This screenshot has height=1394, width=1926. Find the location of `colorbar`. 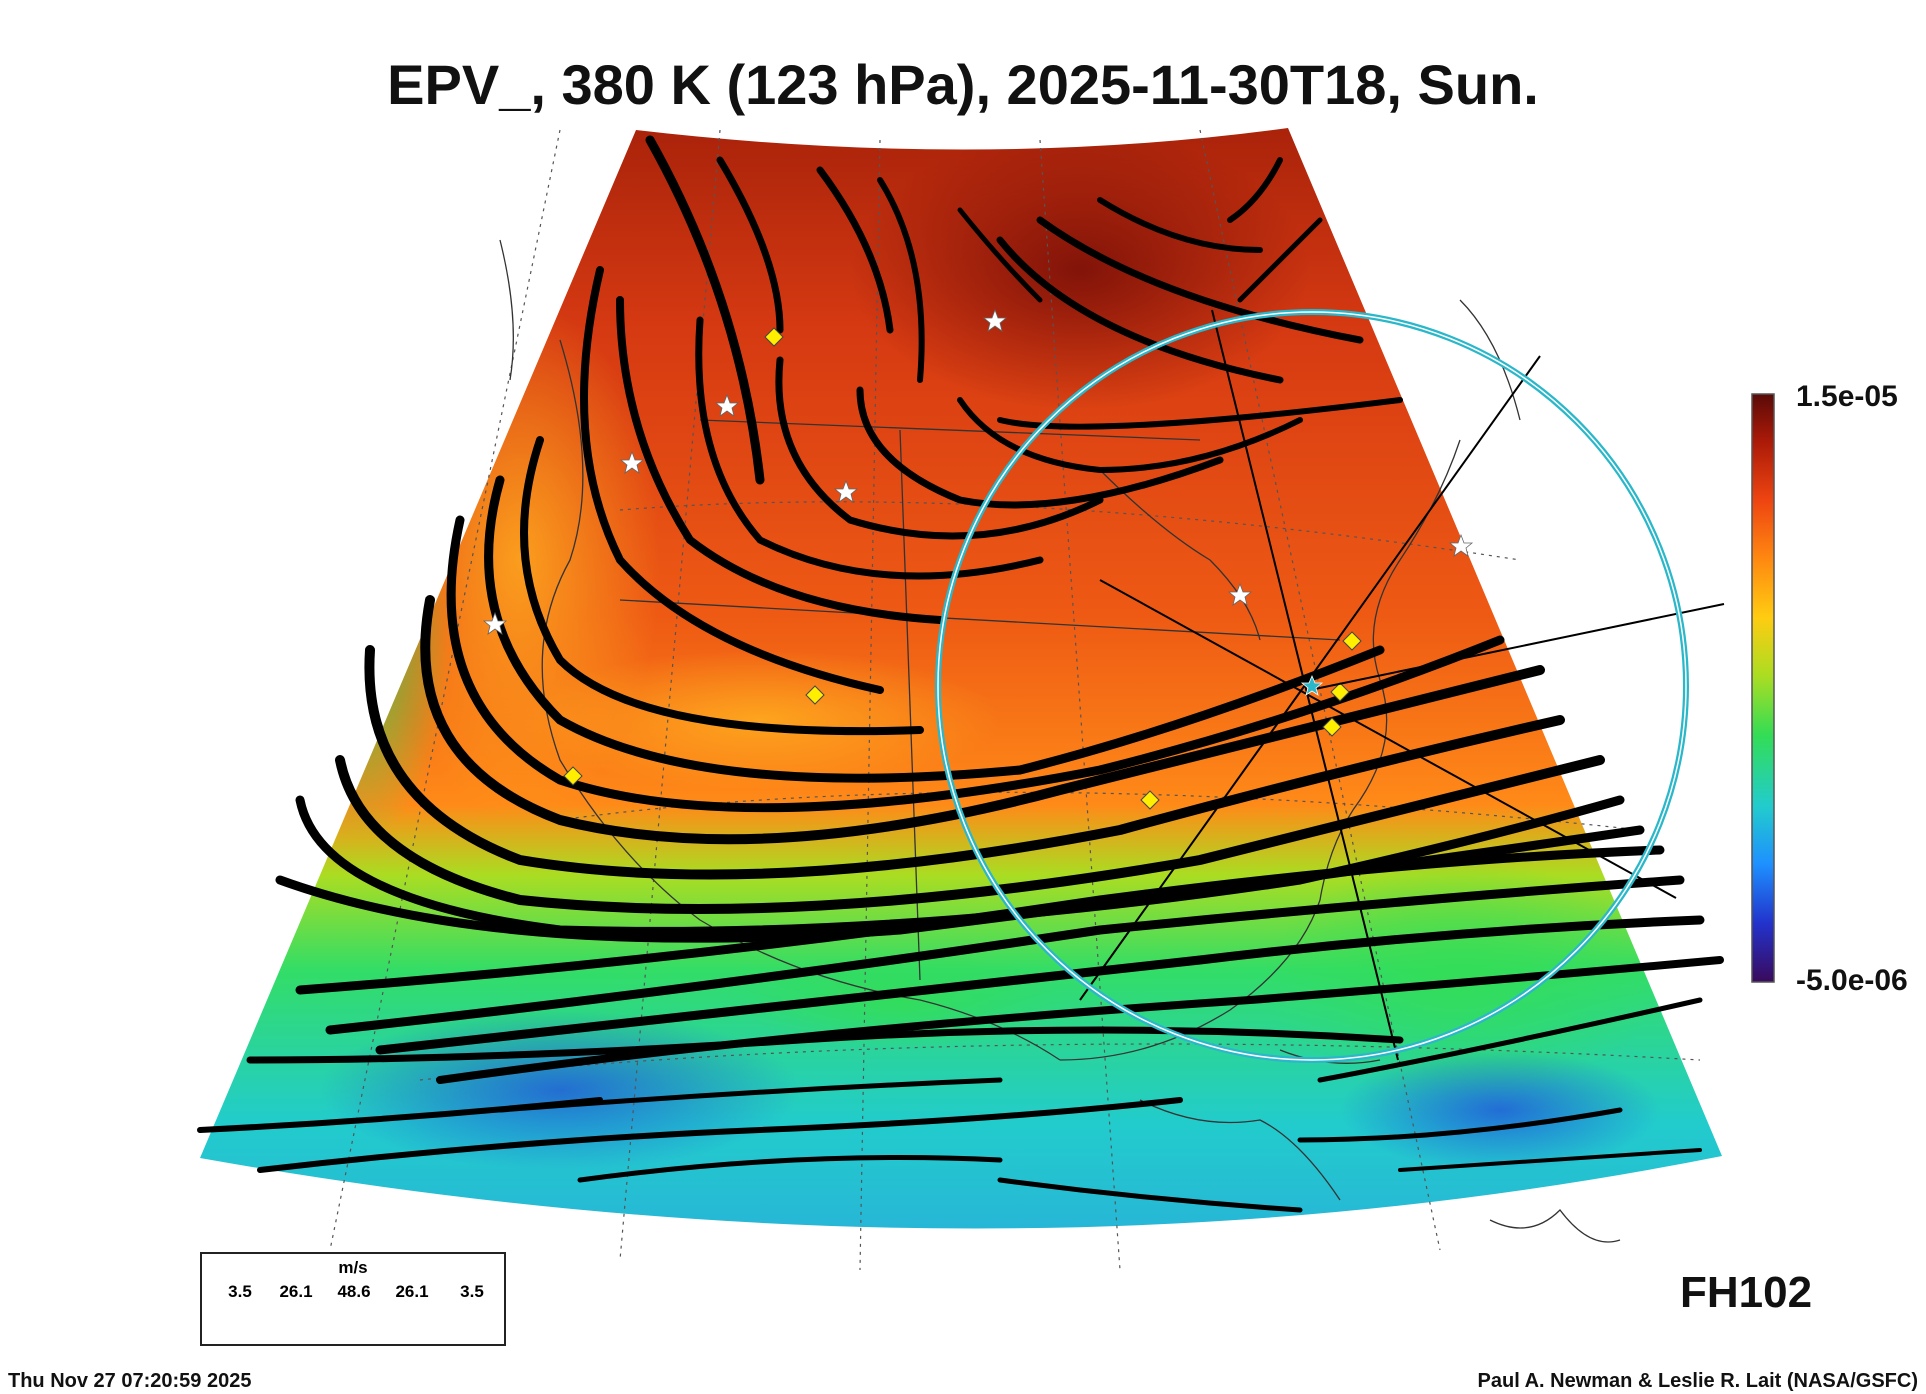

colorbar is located at coordinates (1763, 688).